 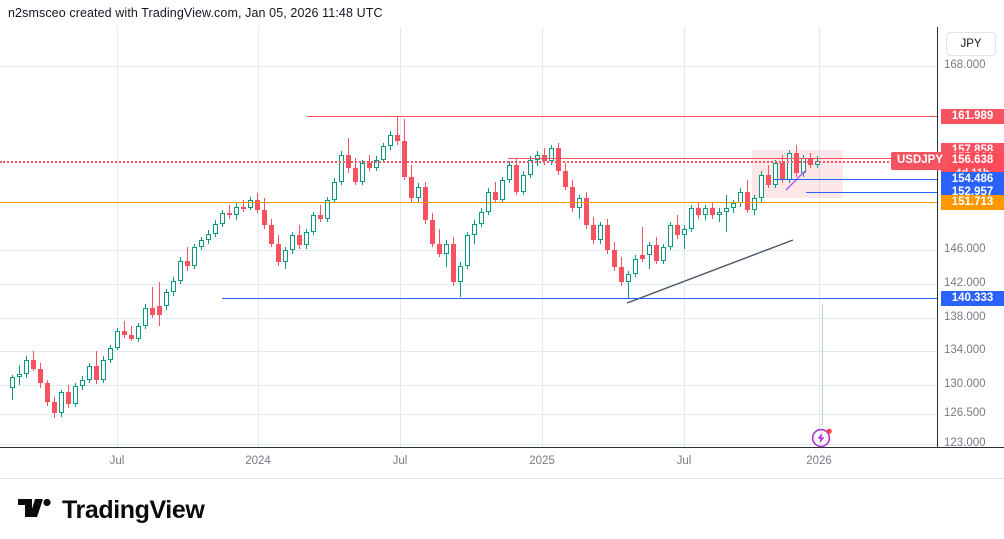 I want to click on price-axis-divider, so click(x=937, y=237).